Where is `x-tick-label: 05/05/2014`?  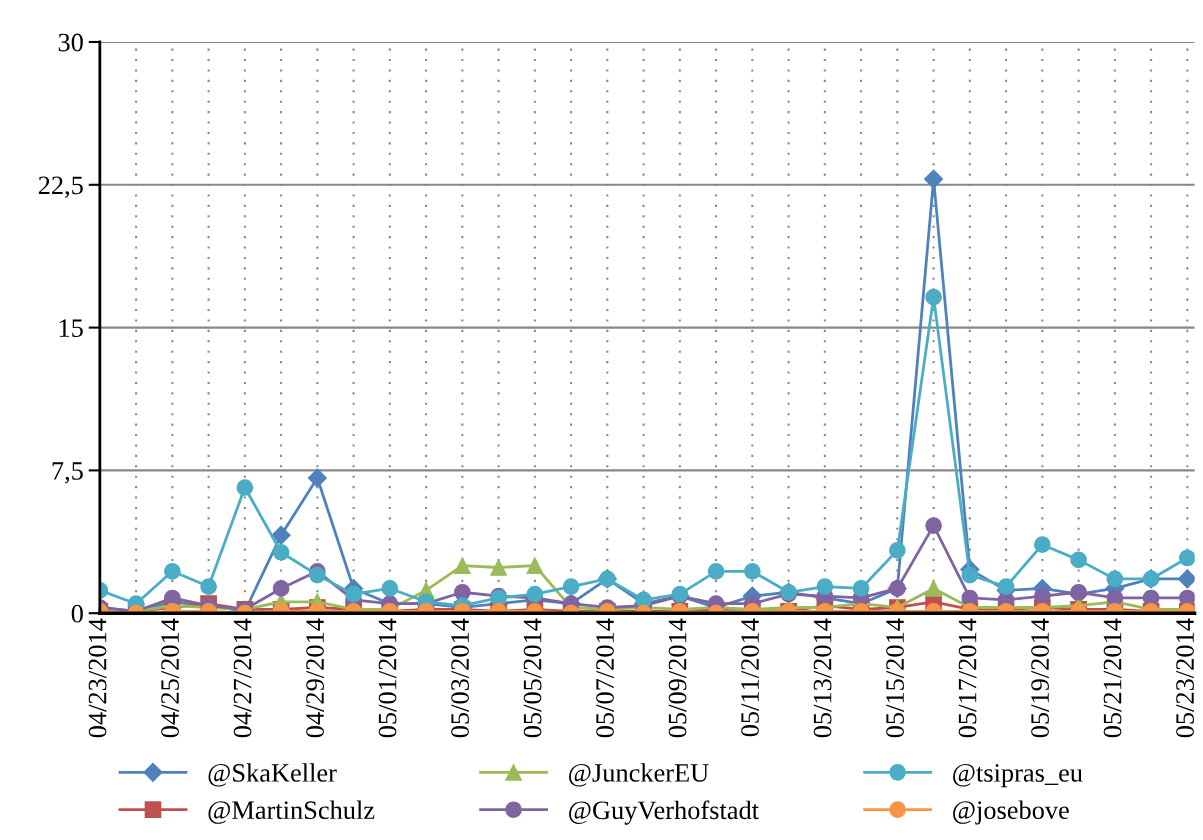 x-tick-label: 05/05/2014 is located at coordinates (532, 678).